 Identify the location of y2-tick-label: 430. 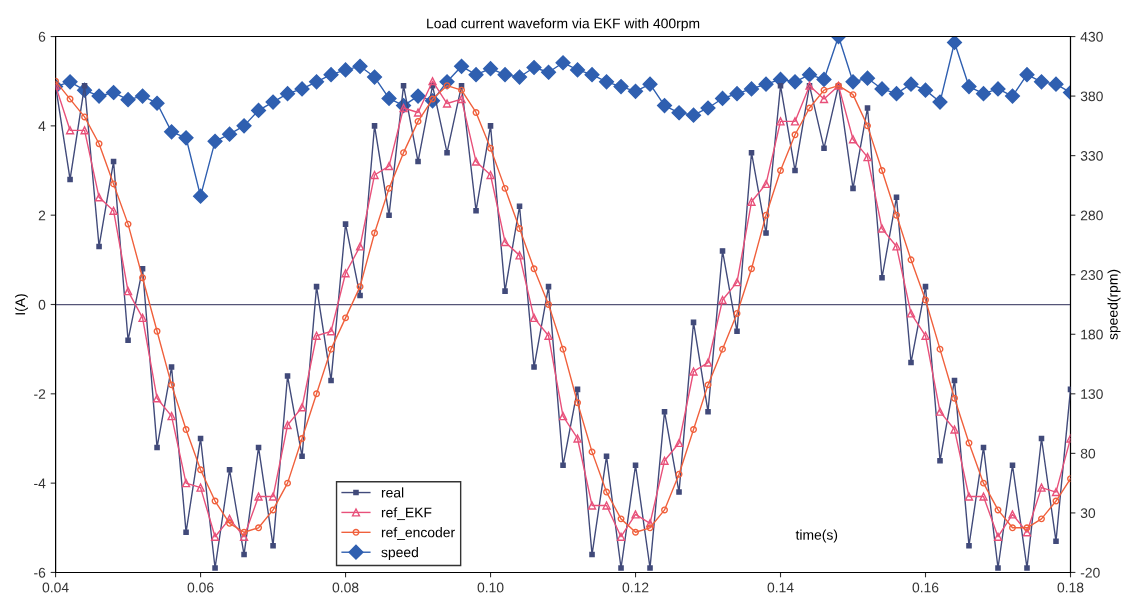
(1091, 36).